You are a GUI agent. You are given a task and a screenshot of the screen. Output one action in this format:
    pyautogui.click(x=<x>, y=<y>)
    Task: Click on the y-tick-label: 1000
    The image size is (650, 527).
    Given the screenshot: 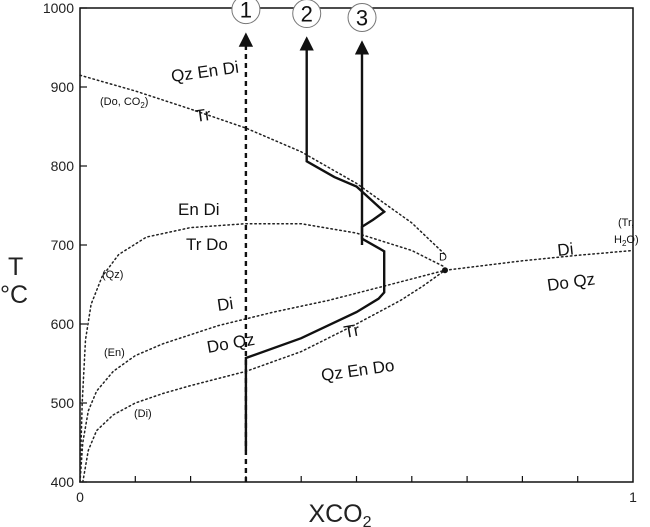 What is the action you would take?
    pyautogui.click(x=58, y=8)
    